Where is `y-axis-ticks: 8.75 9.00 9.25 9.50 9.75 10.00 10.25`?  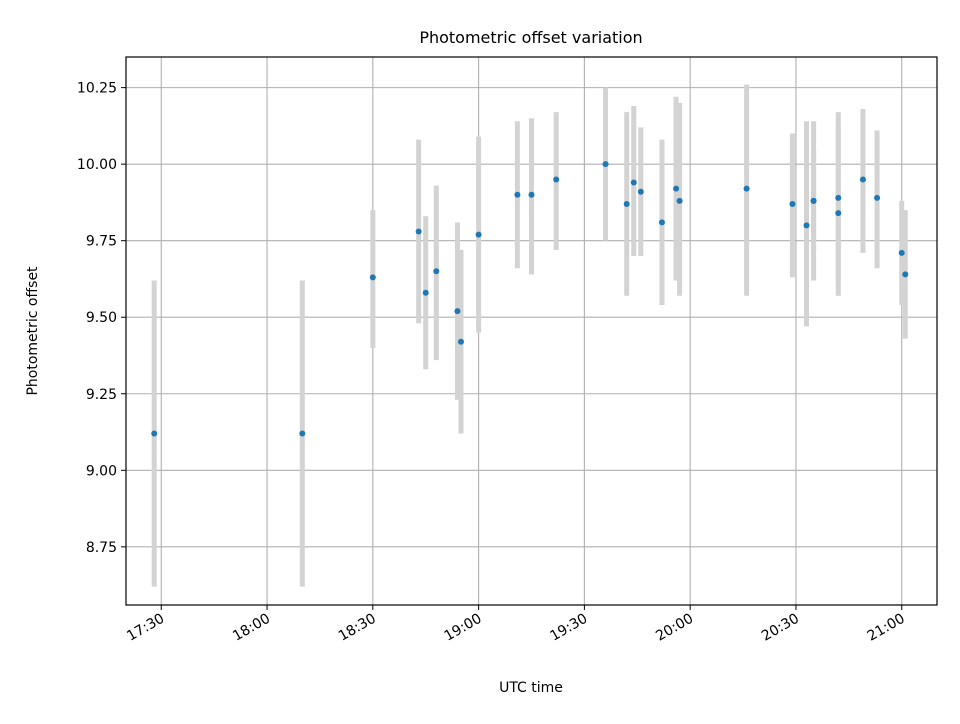 y-axis-ticks: 8.75 9.00 9.25 9.50 9.75 10.00 10.25 is located at coordinates (101, 318).